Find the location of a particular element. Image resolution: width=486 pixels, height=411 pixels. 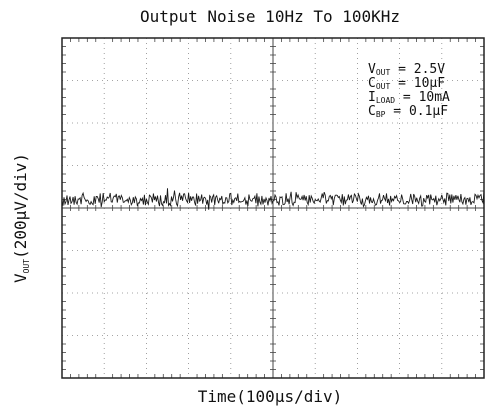

annotation-subscript: BP is located at coordinates (381, 114).